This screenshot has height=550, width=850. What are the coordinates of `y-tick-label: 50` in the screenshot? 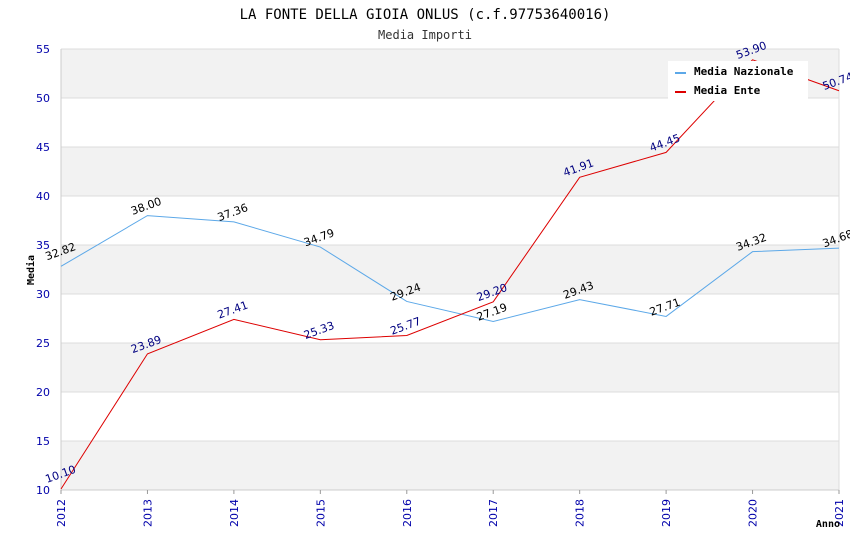 It's located at (43, 98).